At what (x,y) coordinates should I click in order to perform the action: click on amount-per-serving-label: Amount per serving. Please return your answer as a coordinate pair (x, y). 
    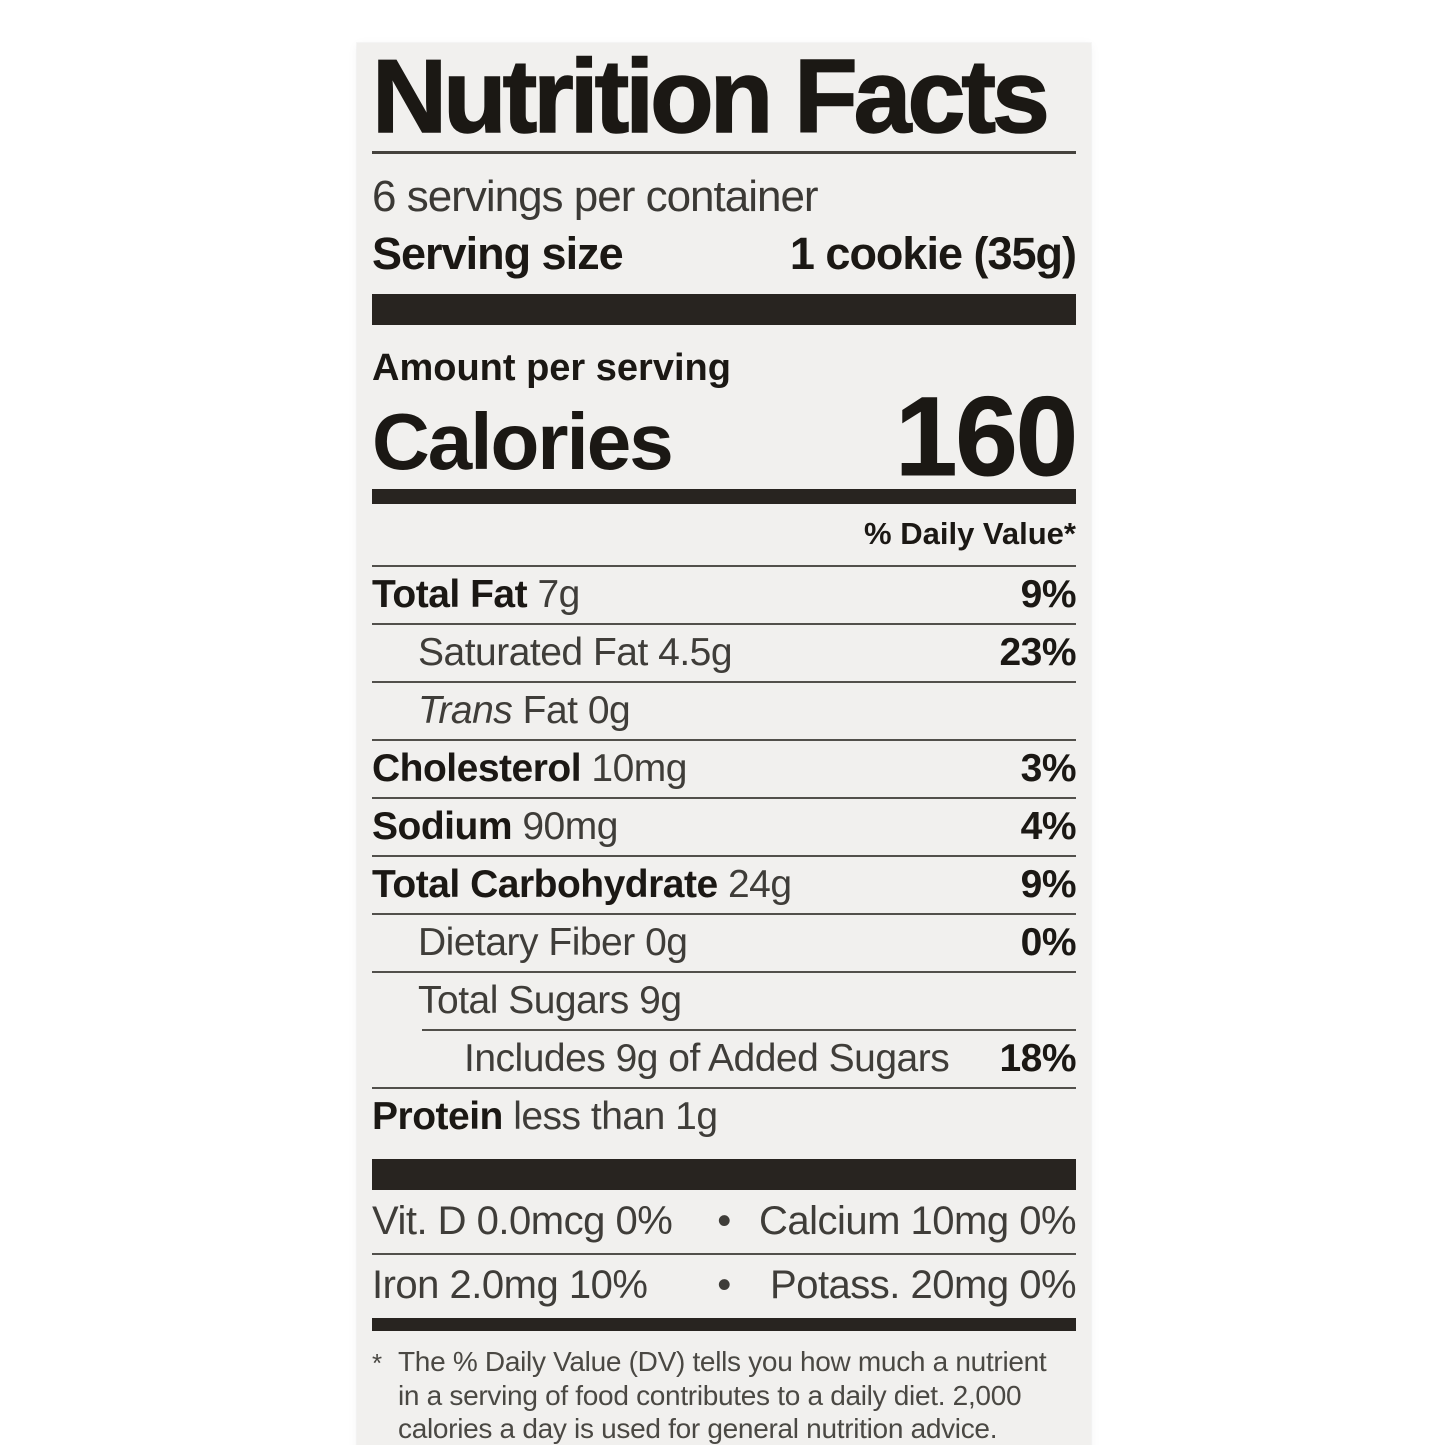
    Looking at the image, I should click on (551, 368).